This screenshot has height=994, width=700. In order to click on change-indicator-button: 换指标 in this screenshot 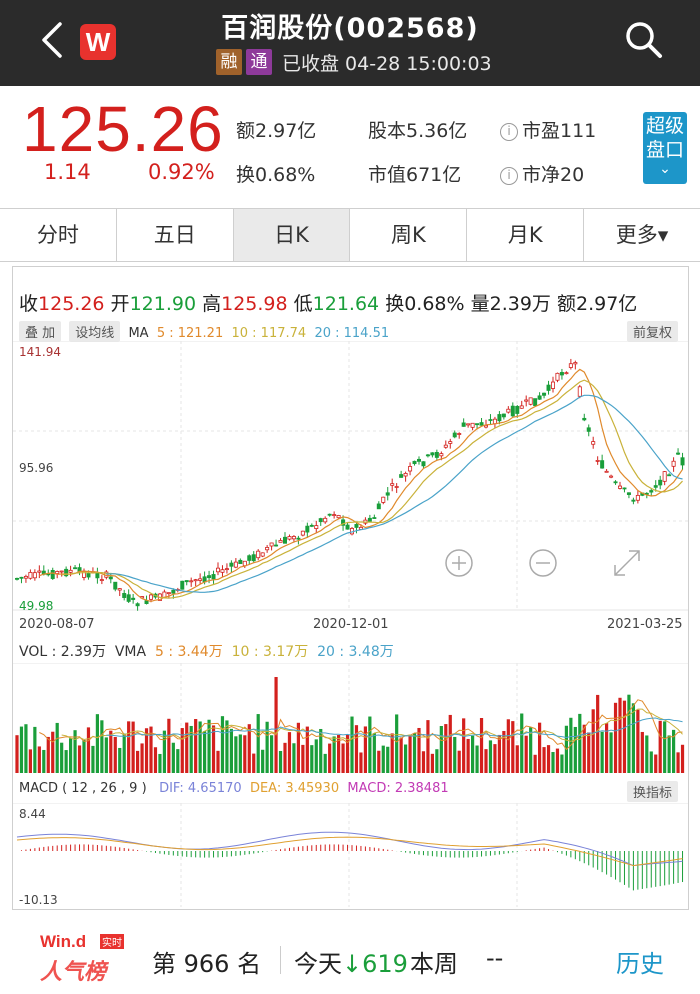, I will do `click(652, 791)`.